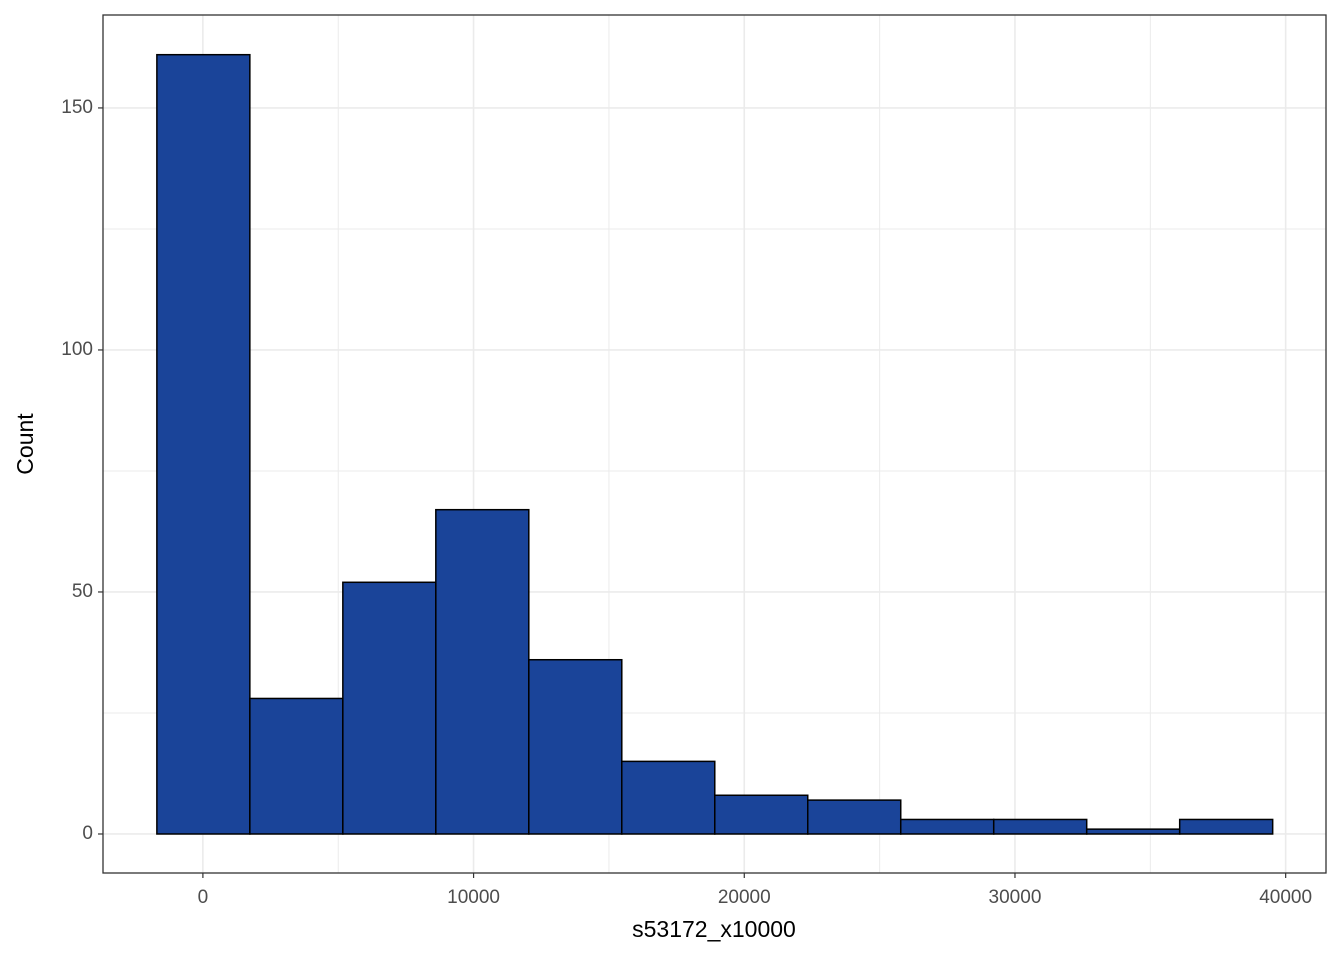 The height and width of the screenshot is (960, 1344). What do you see at coordinates (87, 833) in the screenshot?
I see `y-tick-label: 0` at bounding box center [87, 833].